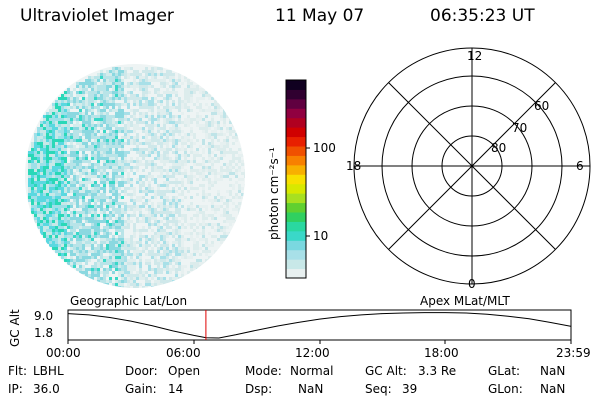 The height and width of the screenshot is (400, 600). What do you see at coordinates (324, 148) in the screenshot?
I see `colorbar-tick-100: 100` at bounding box center [324, 148].